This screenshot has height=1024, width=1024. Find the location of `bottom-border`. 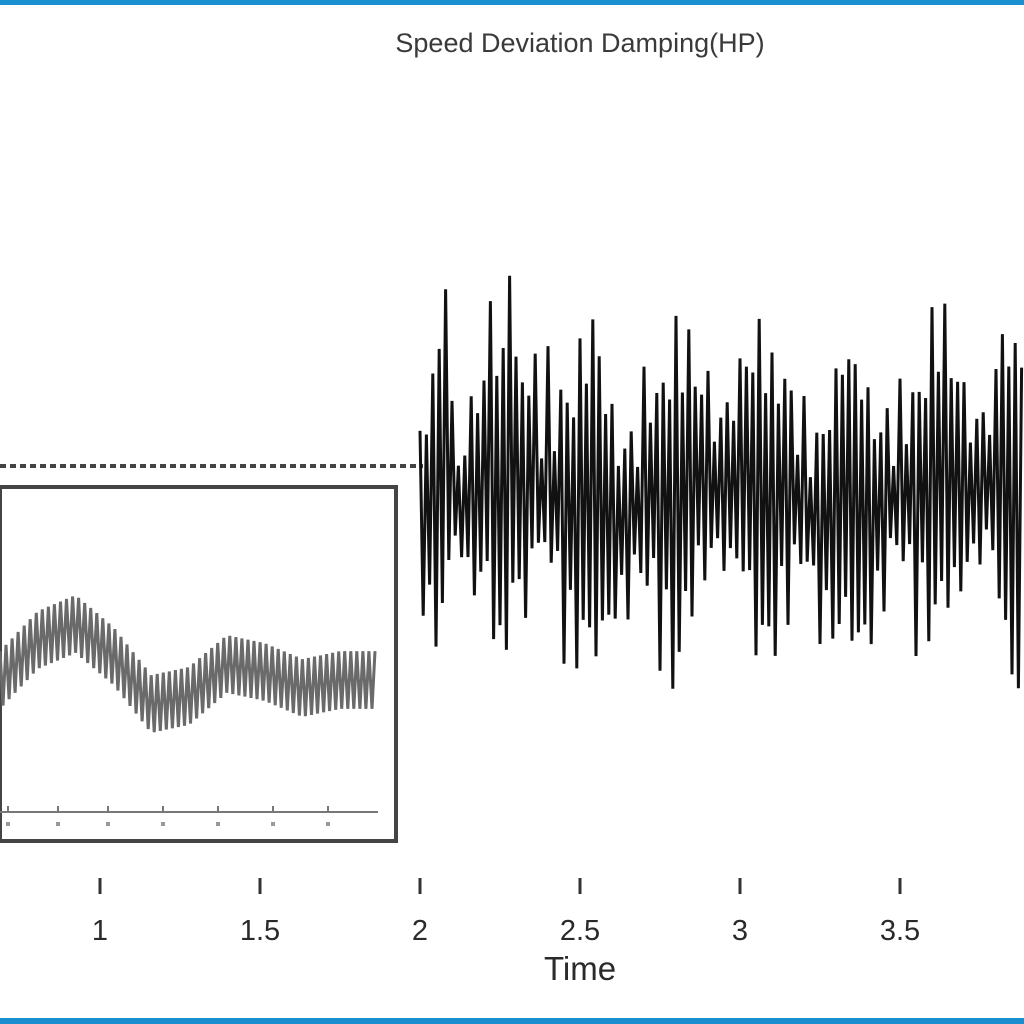

bottom-border is located at coordinates (512, 1021).